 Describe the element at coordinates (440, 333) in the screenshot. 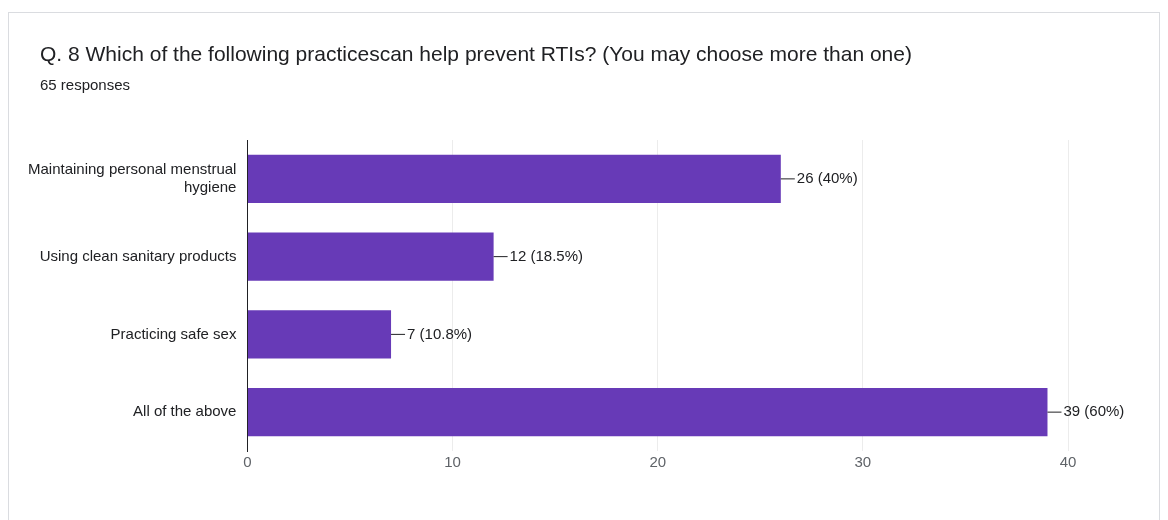

I see `data-label: 7 (10.8%)` at that location.